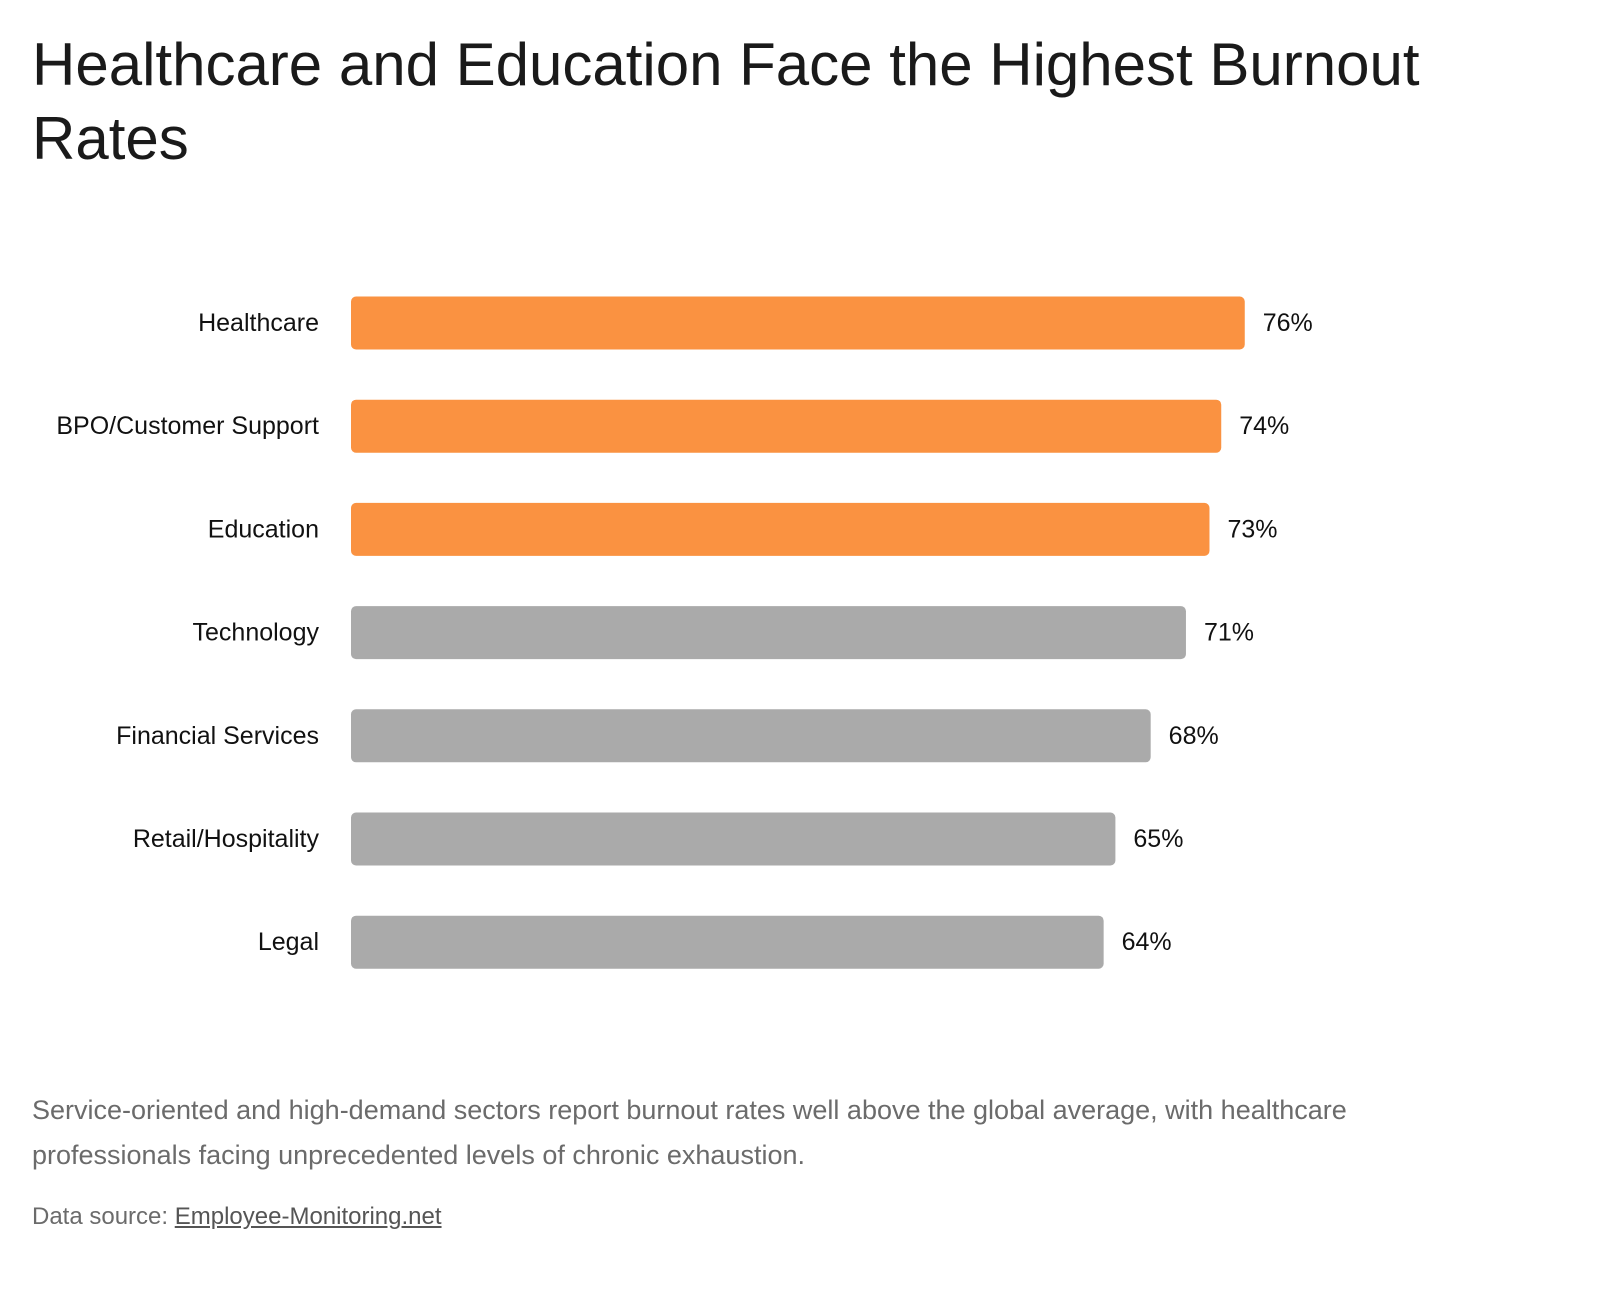  I want to click on bar-financial-services, so click(751, 736).